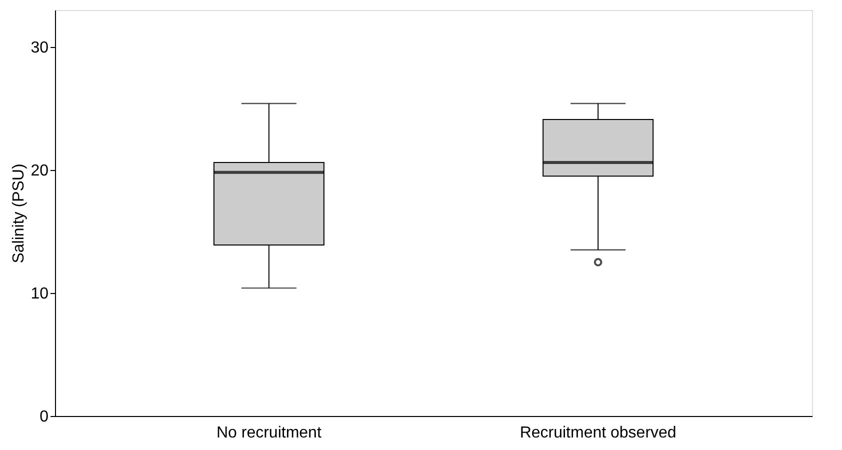  I want to click on y-tick-label: 0, so click(44, 417).